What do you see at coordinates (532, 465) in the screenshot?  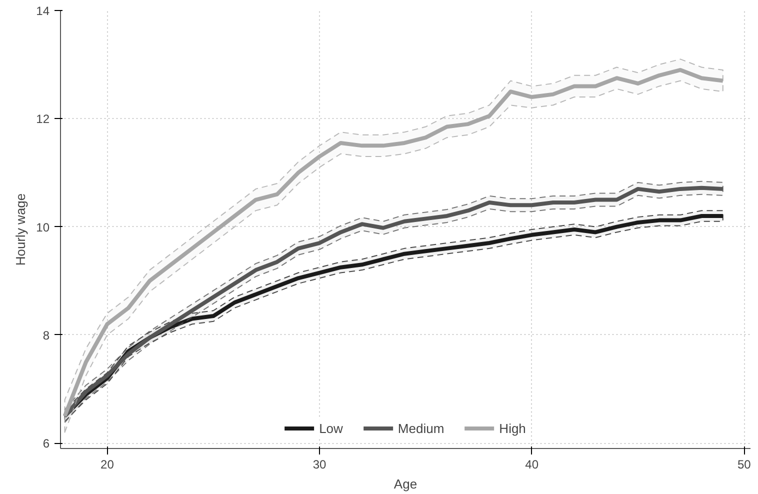 I see `x-tick-label: 40` at bounding box center [532, 465].